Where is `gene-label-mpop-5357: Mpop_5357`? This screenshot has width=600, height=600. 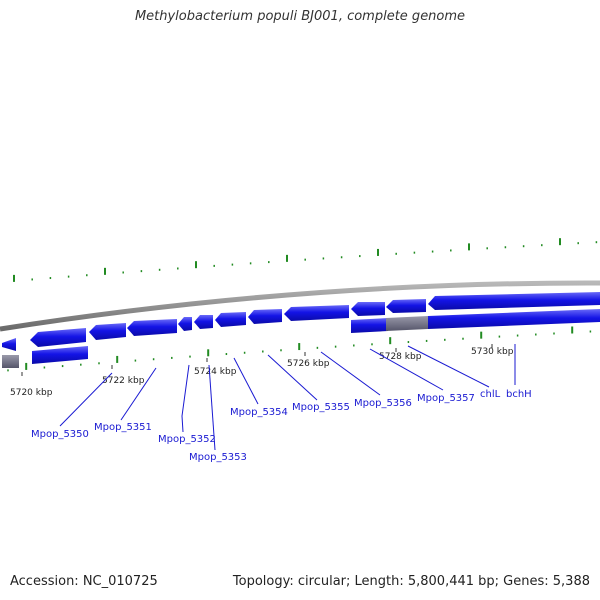
gene-label-mpop-5357: Mpop_5357 is located at coordinates (446, 398).